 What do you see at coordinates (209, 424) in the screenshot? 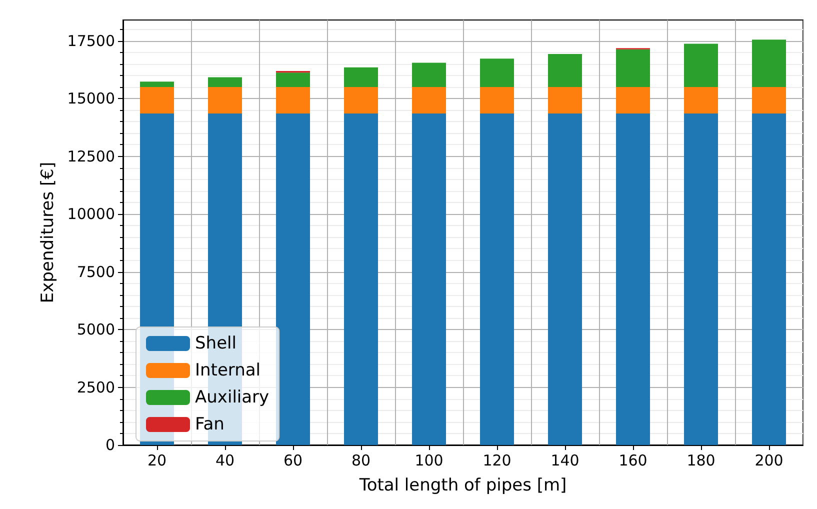
I see `legend-label: Fan` at bounding box center [209, 424].